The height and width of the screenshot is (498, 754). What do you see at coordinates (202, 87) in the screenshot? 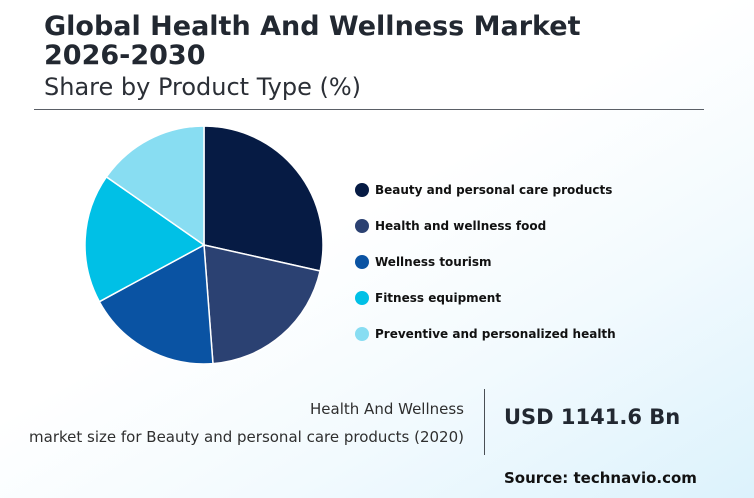
I see `chart-subtitle: Share by Product Type (%)` at bounding box center [202, 87].